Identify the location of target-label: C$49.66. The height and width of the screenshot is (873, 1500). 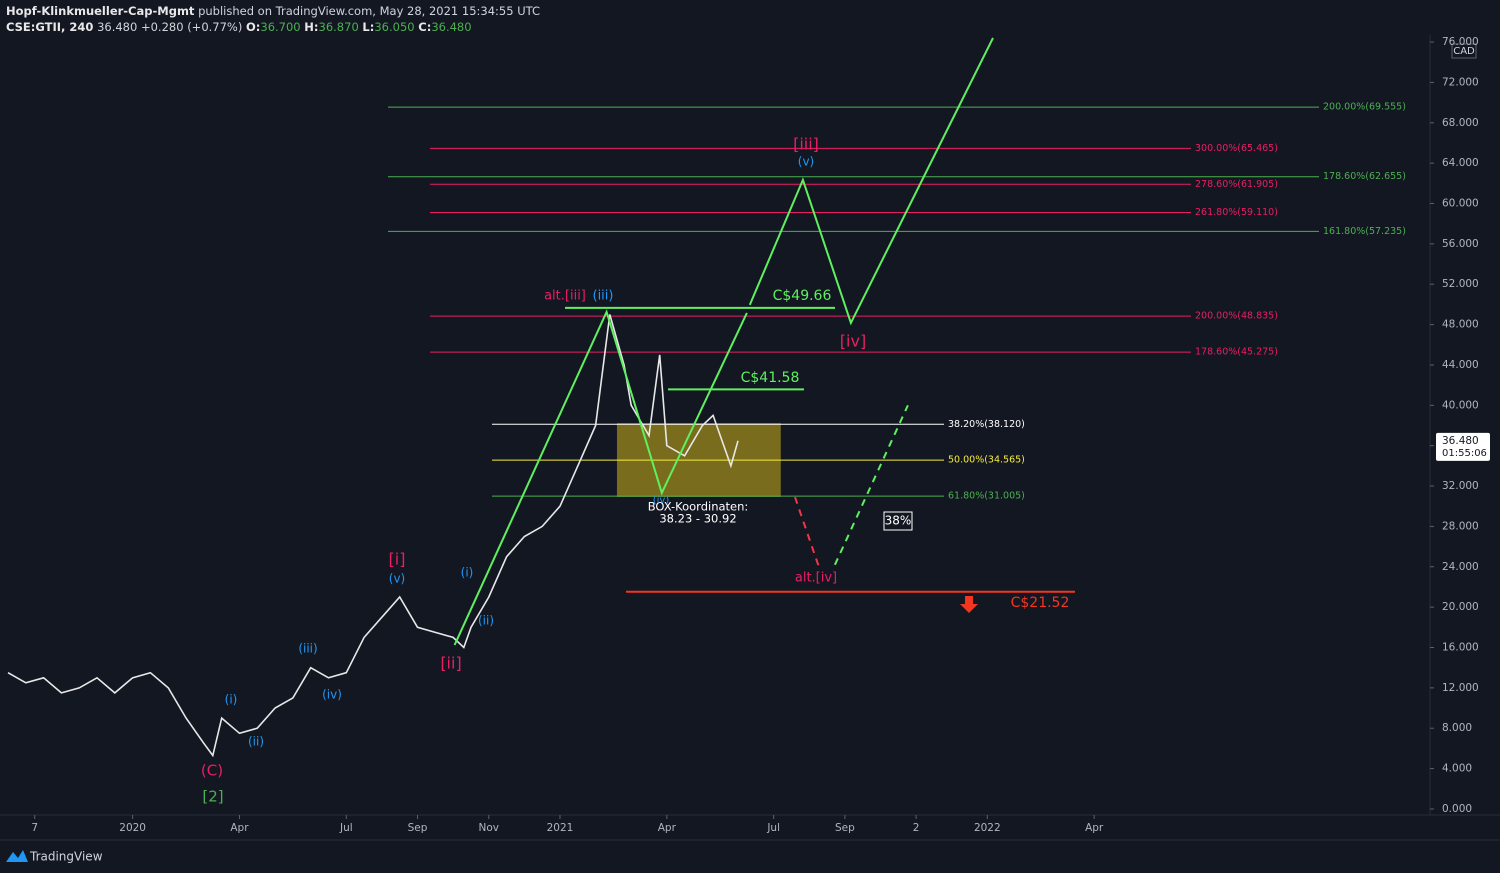
(802, 296).